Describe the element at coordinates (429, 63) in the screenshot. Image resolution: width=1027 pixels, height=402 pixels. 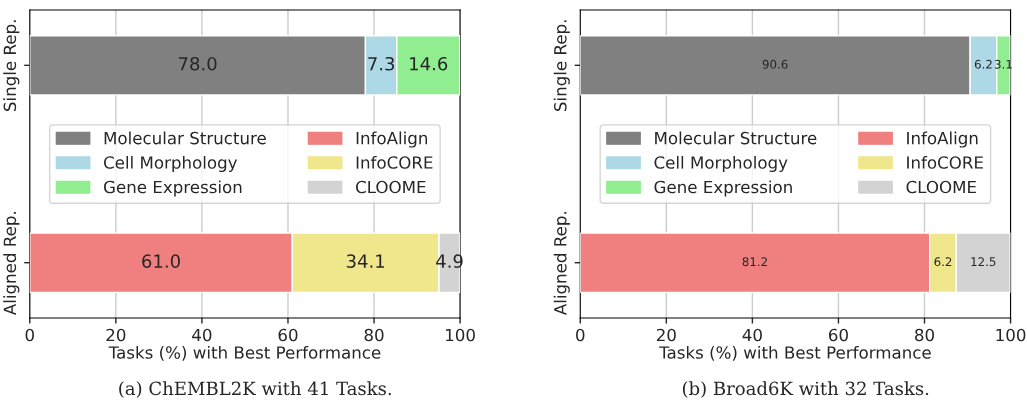
I see `data-label: 14.6` at that location.